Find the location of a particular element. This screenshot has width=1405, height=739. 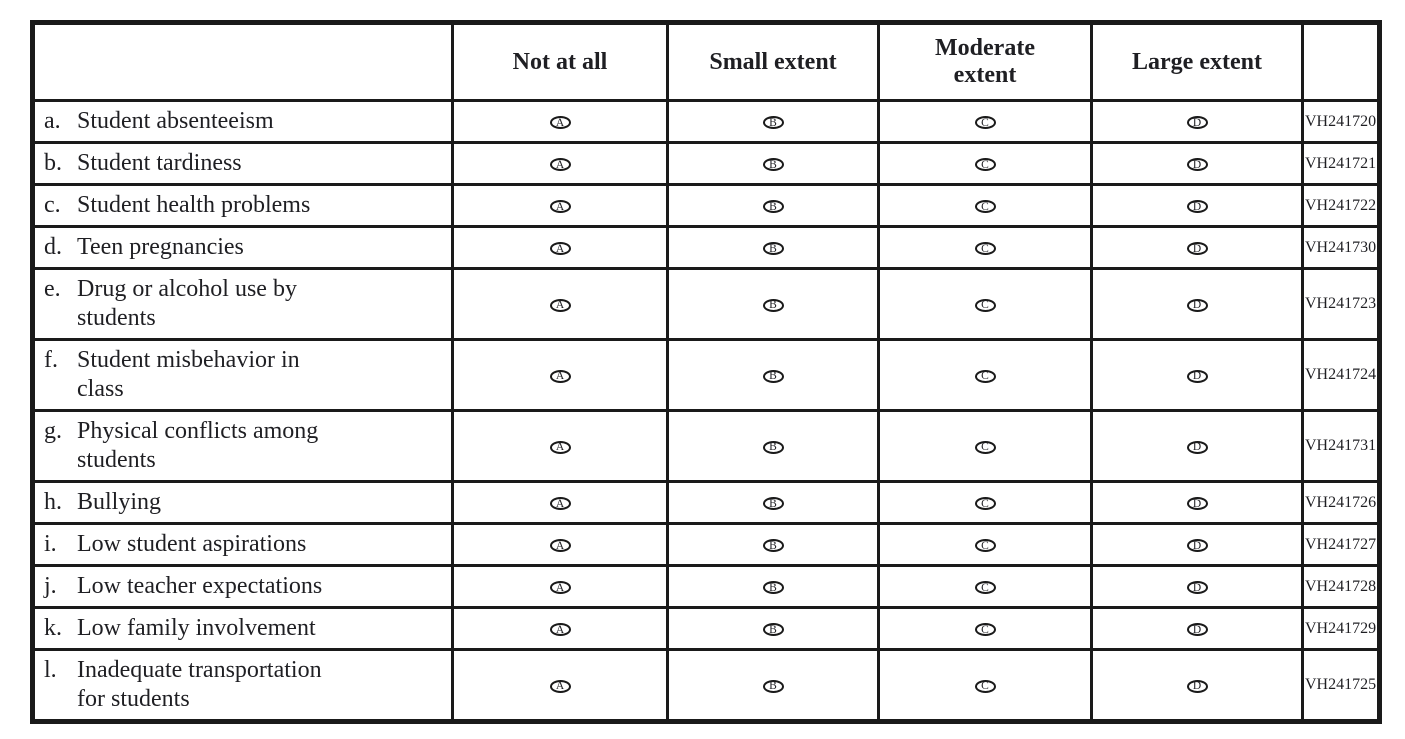

row-code: VH241724 is located at coordinates (1341, 375).